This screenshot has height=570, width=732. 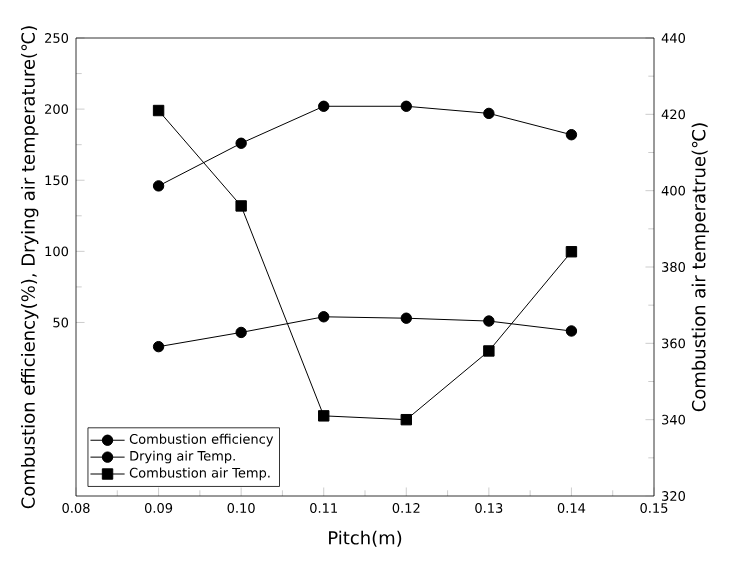 I want to click on y2-axis-title: Combustion air temperatrue(℃), so click(x=700, y=267).